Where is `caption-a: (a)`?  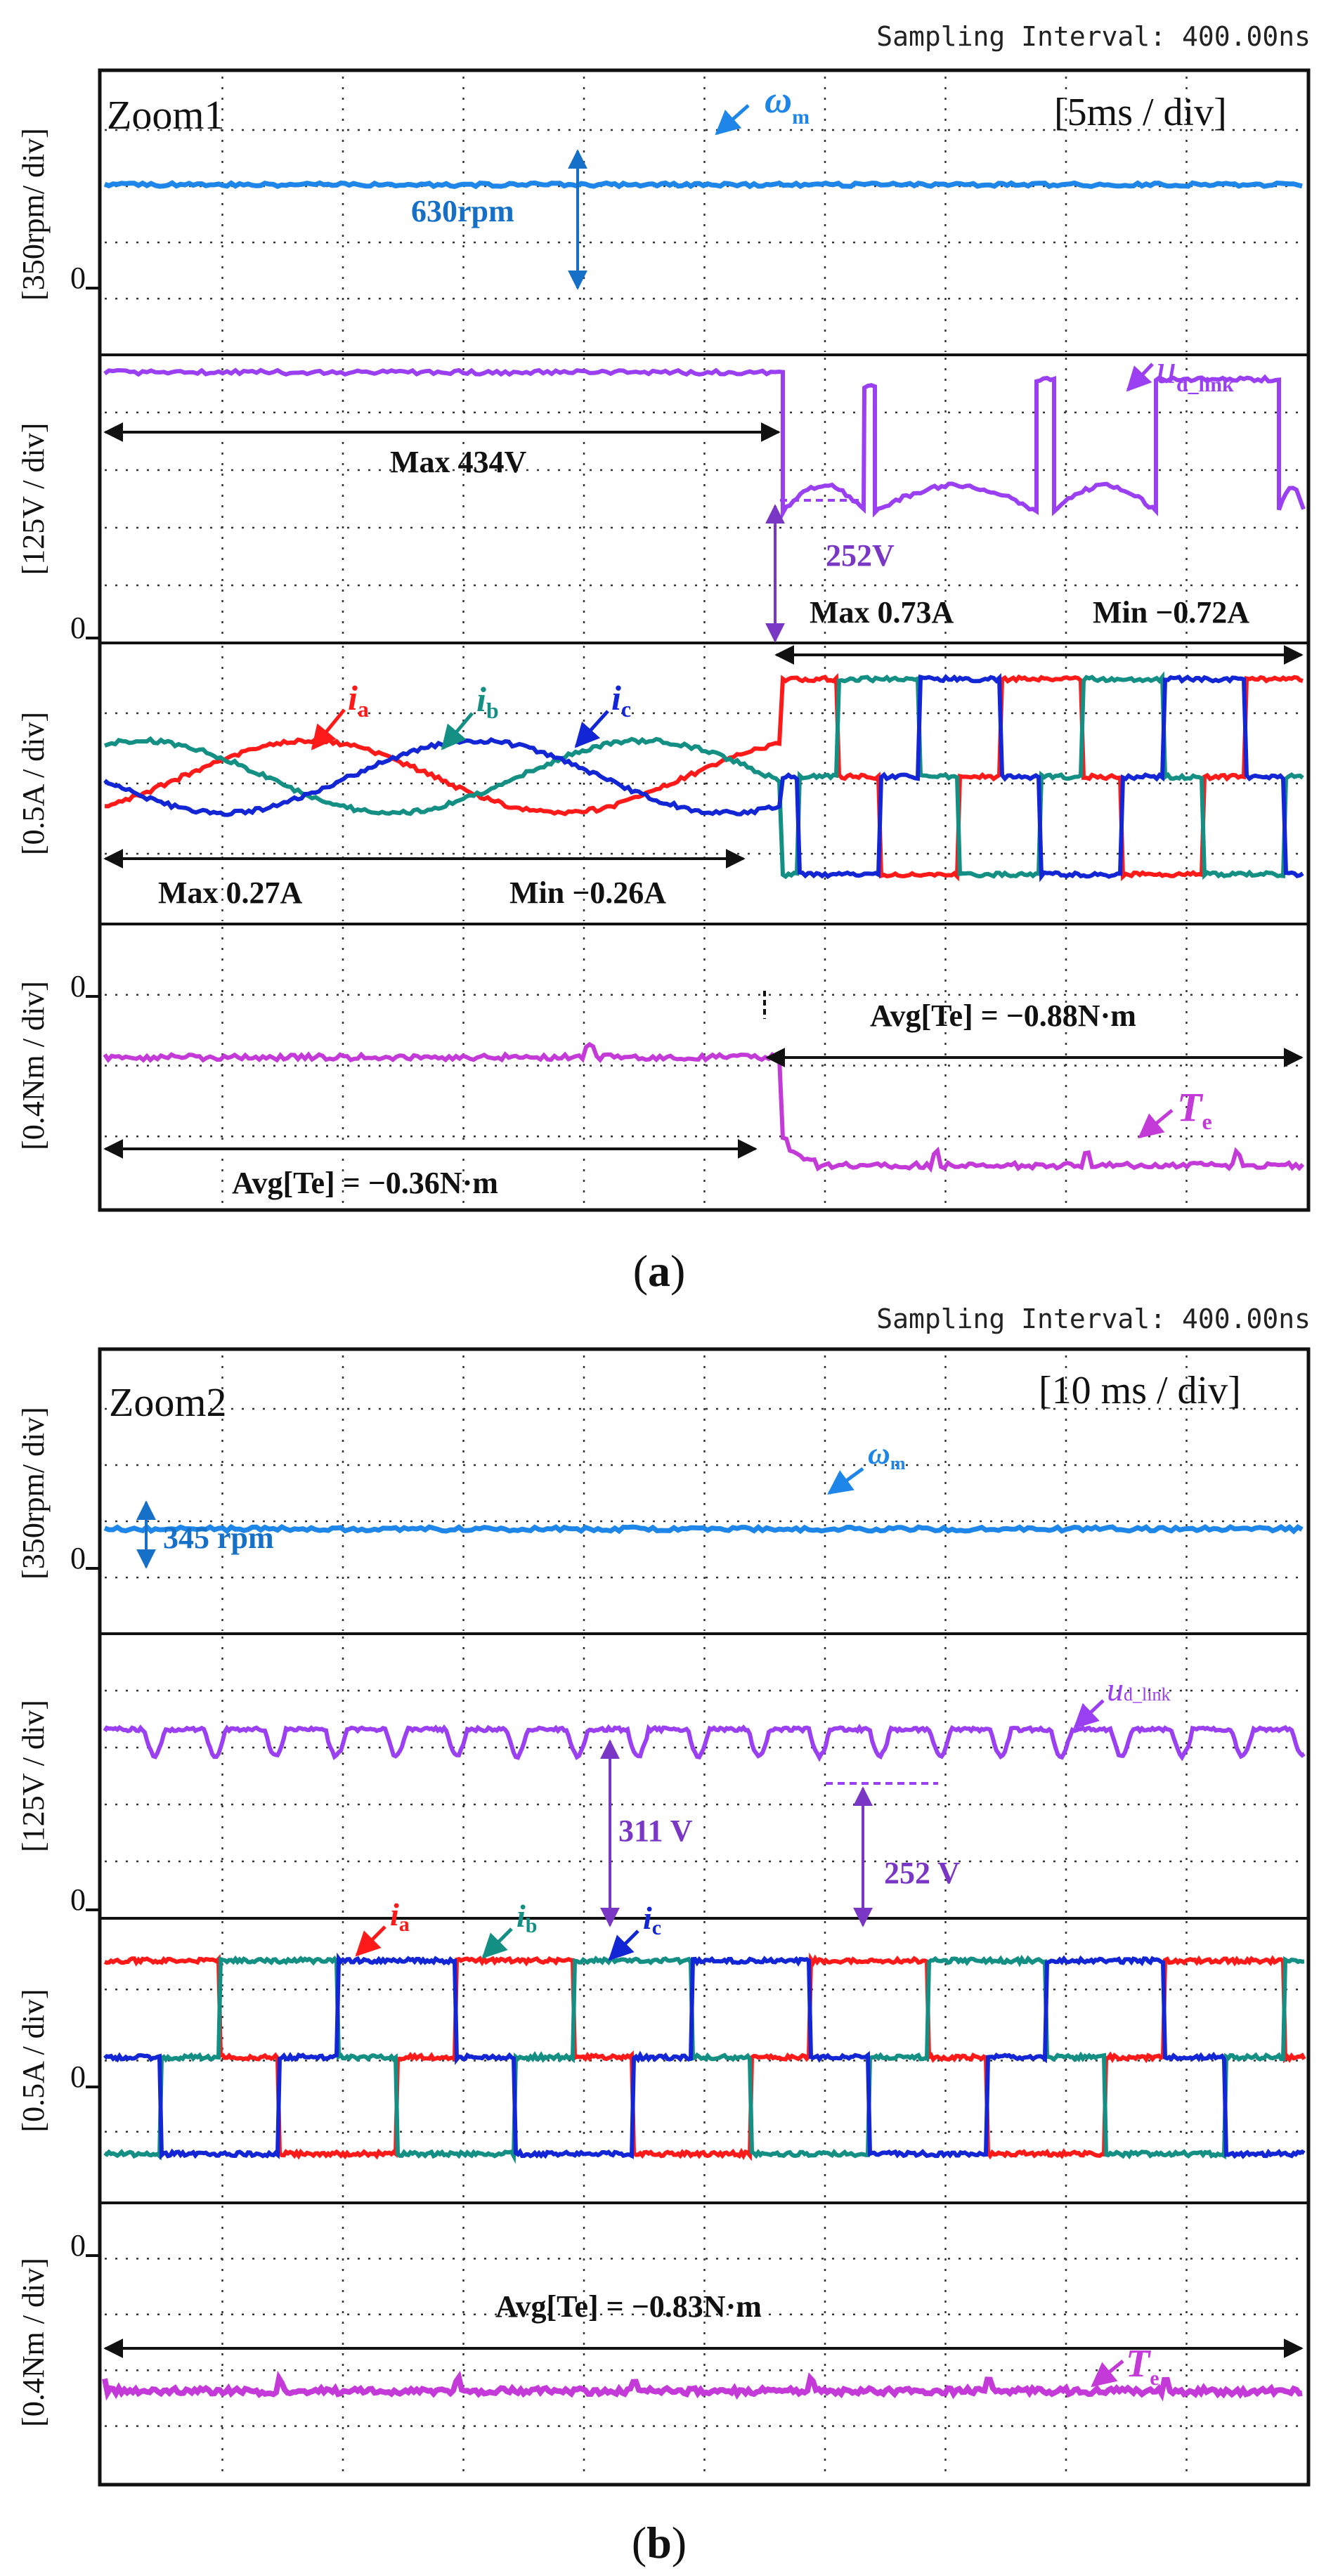
caption-a: (a) is located at coordinates (659, 1271).